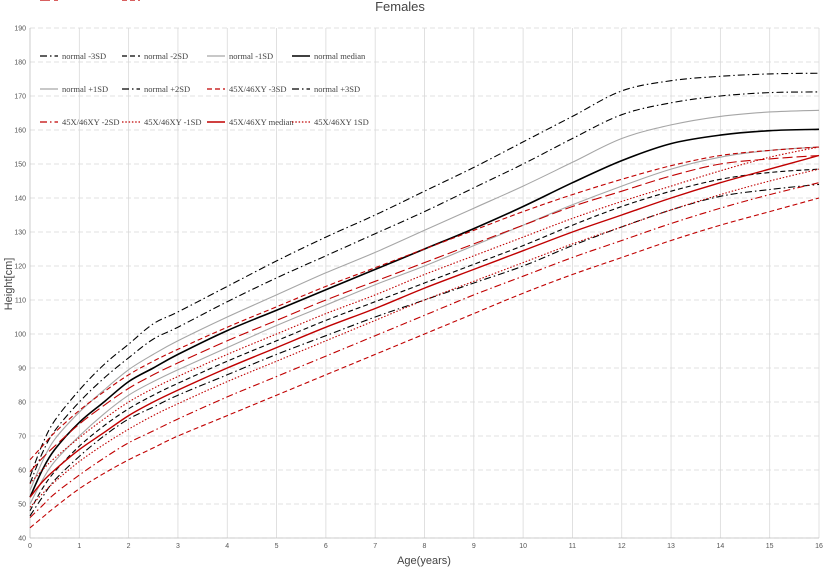  I want to click on x-tick-label: 1, so click(79, 546).